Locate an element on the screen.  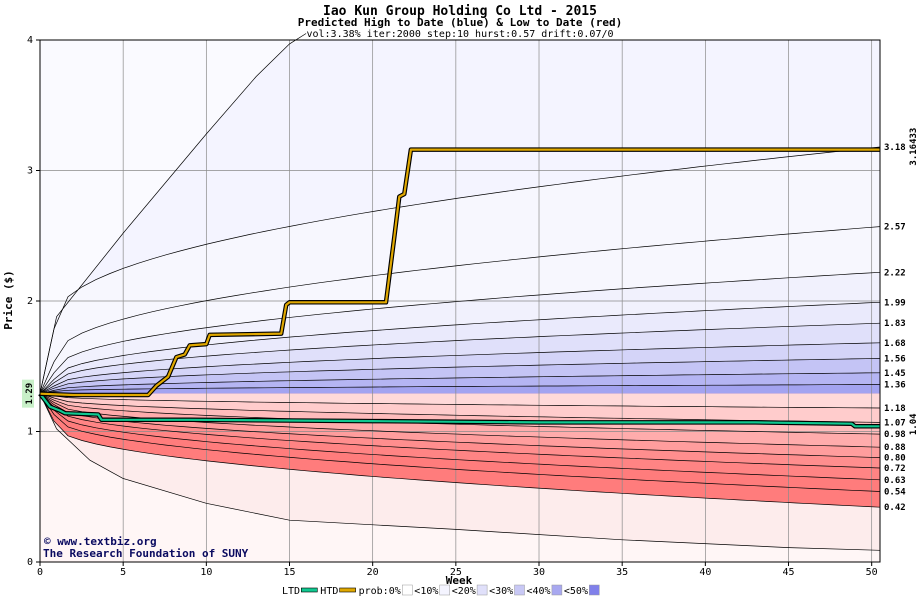
legend-label: HTD is located at coordinates (329, 591).